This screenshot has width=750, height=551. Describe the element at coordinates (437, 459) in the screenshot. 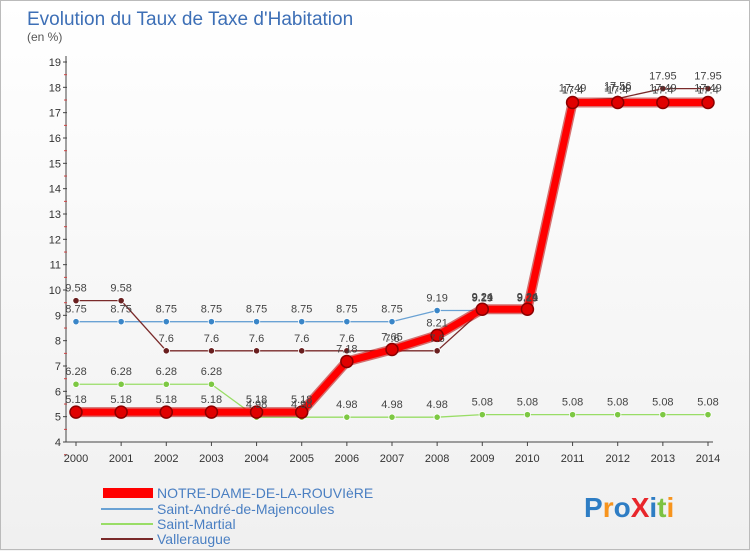

I see `x-tick-label: 2008` at that location.